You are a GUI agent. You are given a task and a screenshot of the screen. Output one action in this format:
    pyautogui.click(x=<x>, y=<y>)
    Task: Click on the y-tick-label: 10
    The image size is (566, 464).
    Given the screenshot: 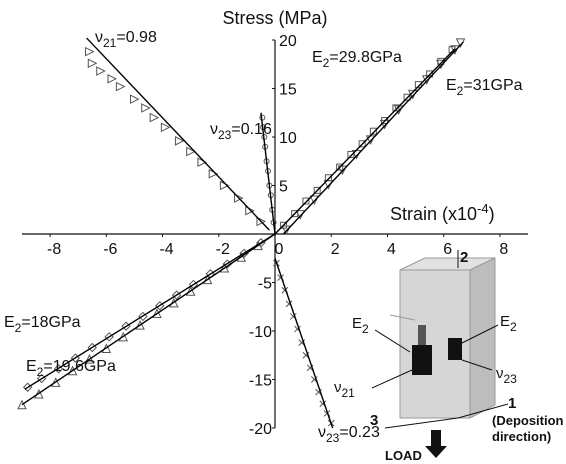 What is the action you would take?
    pyautogui.click(x=288, y=138)
    